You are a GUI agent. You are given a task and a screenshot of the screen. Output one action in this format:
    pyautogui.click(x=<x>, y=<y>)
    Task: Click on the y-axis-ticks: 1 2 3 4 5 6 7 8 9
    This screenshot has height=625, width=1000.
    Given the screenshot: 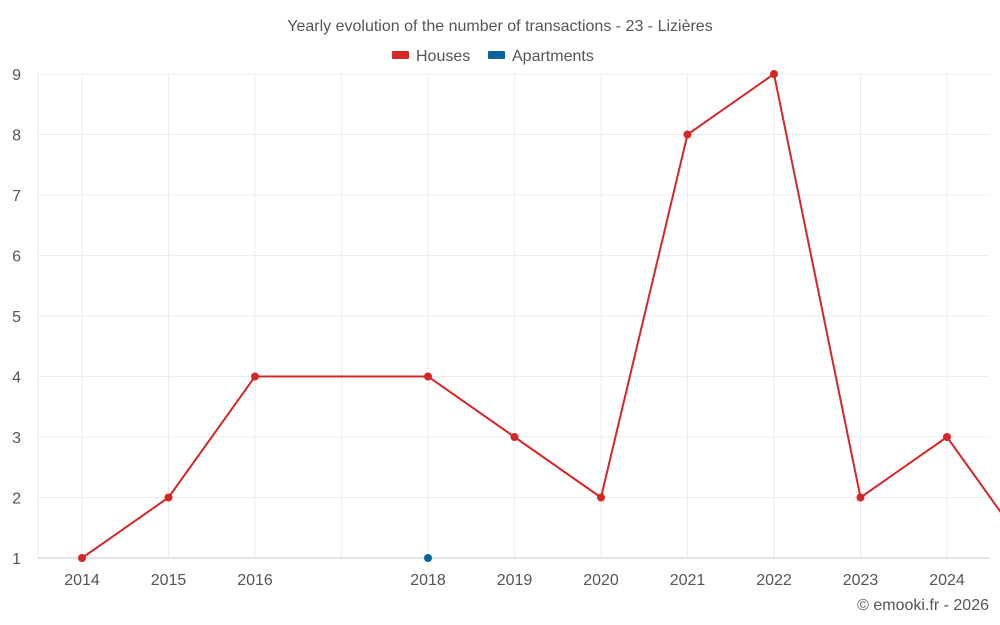 What is the action you would take?
    pyautogui.click(x=16, y=317)
    